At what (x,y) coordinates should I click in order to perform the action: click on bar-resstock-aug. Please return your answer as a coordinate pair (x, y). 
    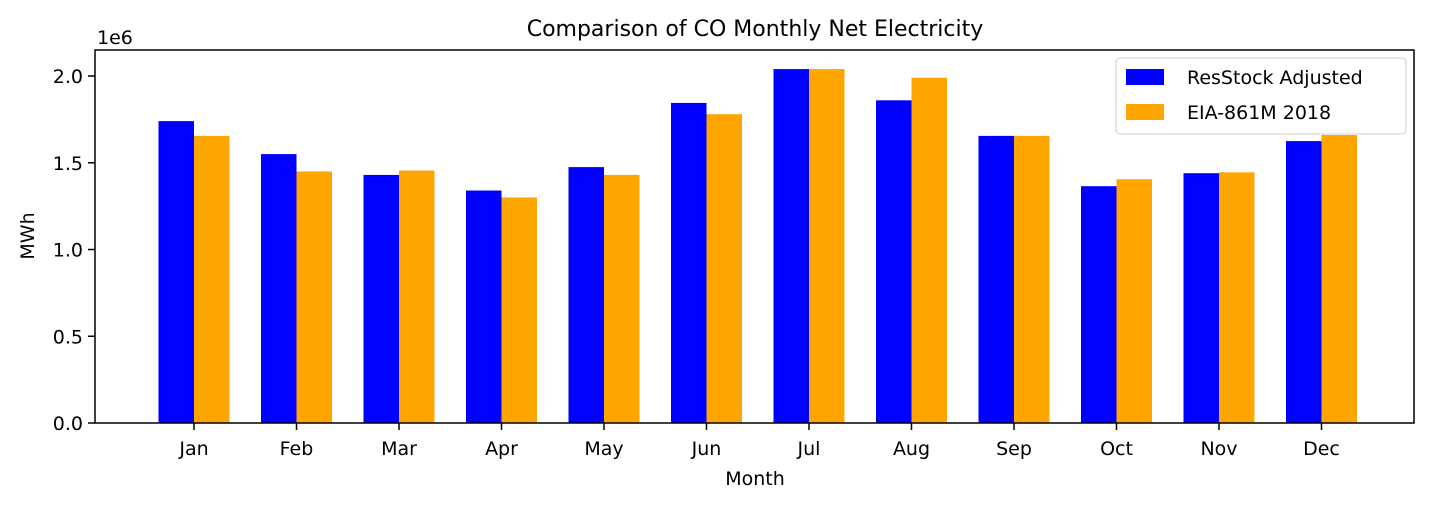
    Looking at the image, I should click on (894, 261).